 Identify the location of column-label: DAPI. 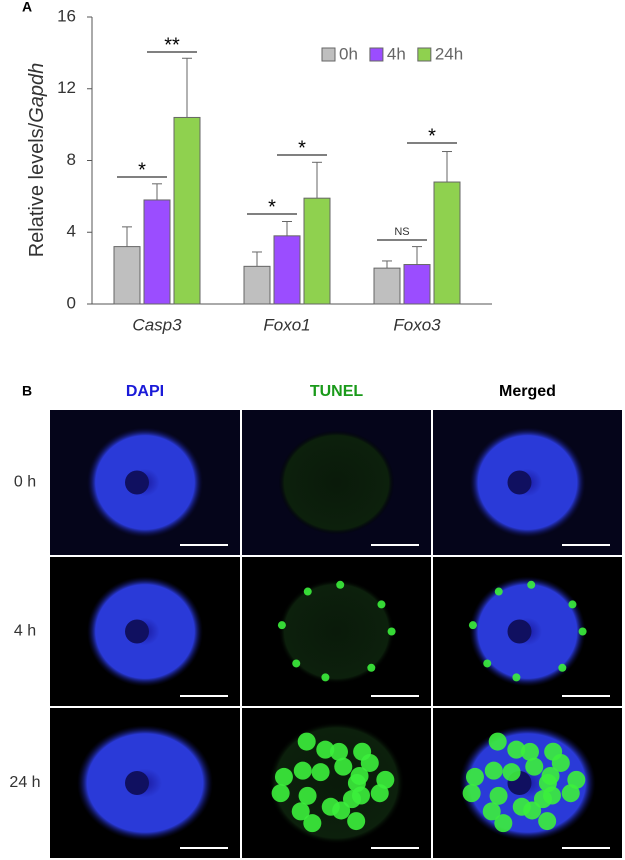
(145, 391).